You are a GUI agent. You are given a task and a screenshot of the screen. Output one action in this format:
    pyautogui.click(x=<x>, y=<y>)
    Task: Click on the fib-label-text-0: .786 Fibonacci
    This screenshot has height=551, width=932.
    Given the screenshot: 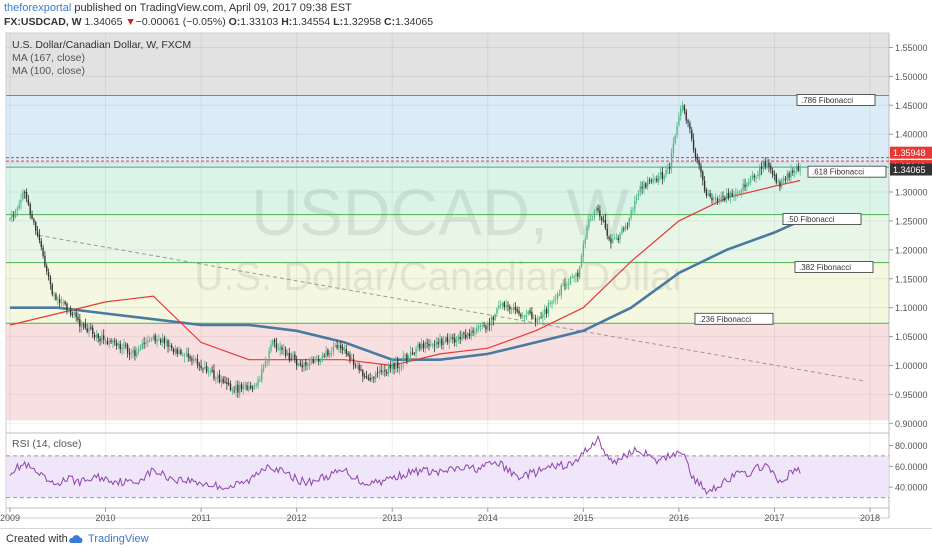 What is the action you would take?
    pyautogui.click(x=827, y=100)
    